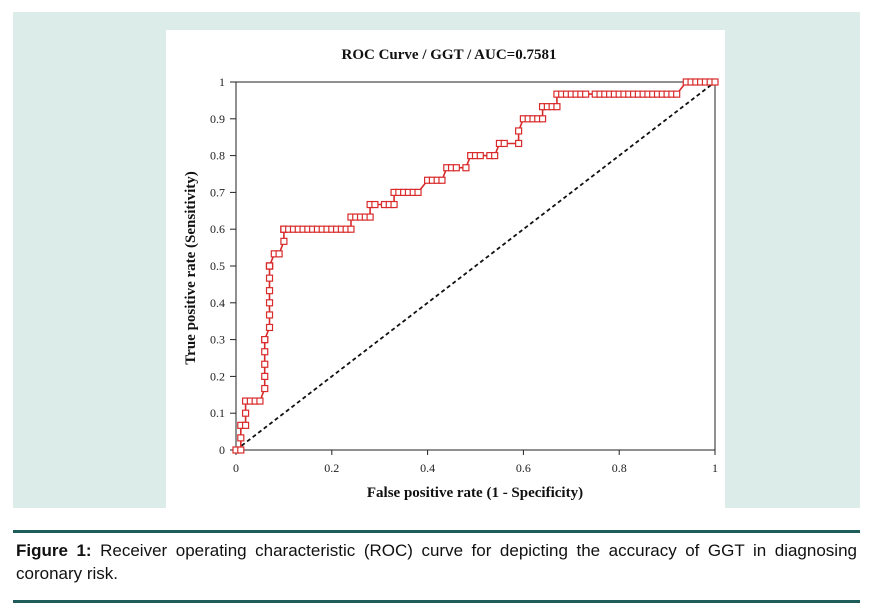 Image resolution: width=873 pixels, height=615 pixels. Describe the element at coordinates (236, 468) in the screenshot. I see `x-tick-label: 0` at that location.